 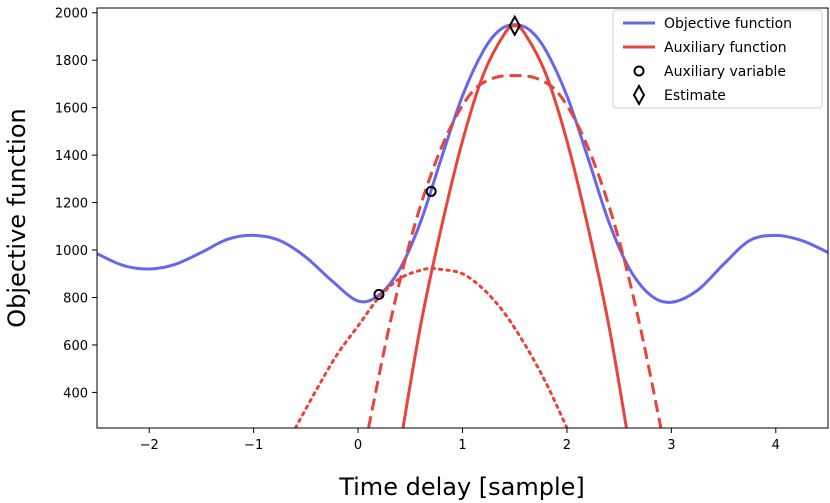 What do you see at coordinates (461, 487) in the screenshot?
I see `x-axis-label: Time delay [sample]` at bounding box center [461, 487].